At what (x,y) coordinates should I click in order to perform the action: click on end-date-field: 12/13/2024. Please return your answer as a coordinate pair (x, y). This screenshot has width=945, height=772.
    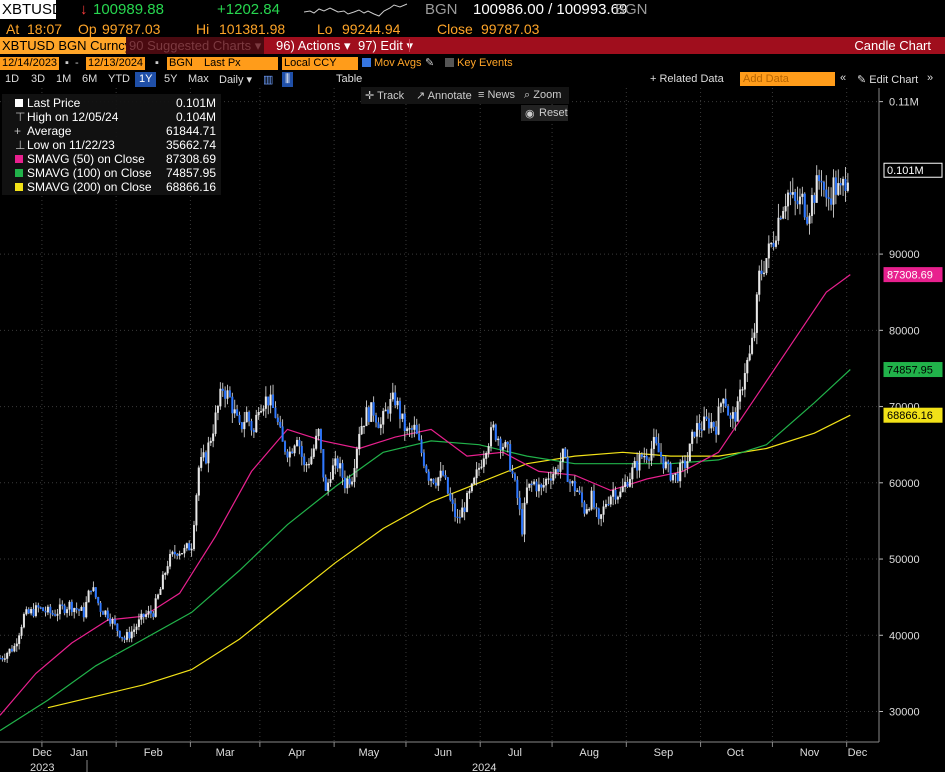
    Looking at the image, I should click on (116, 63).